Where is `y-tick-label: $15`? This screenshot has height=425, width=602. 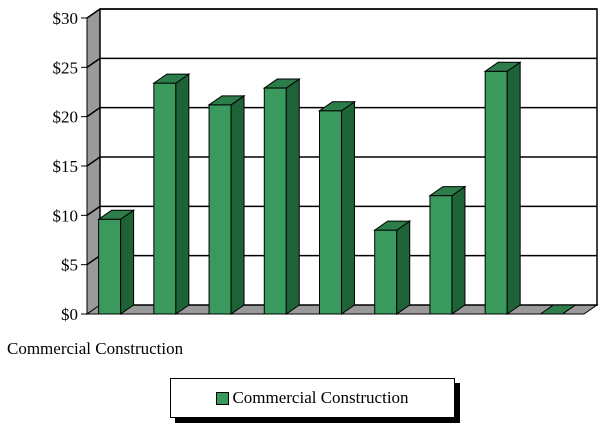 y-tick-label: $15 is located at coordinates (66, 166).